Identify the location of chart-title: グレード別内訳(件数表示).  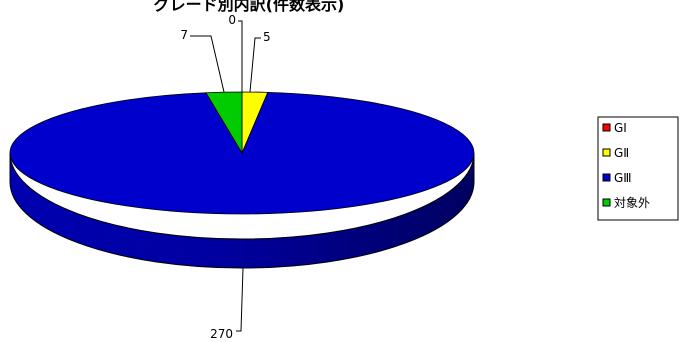
(249, 7).